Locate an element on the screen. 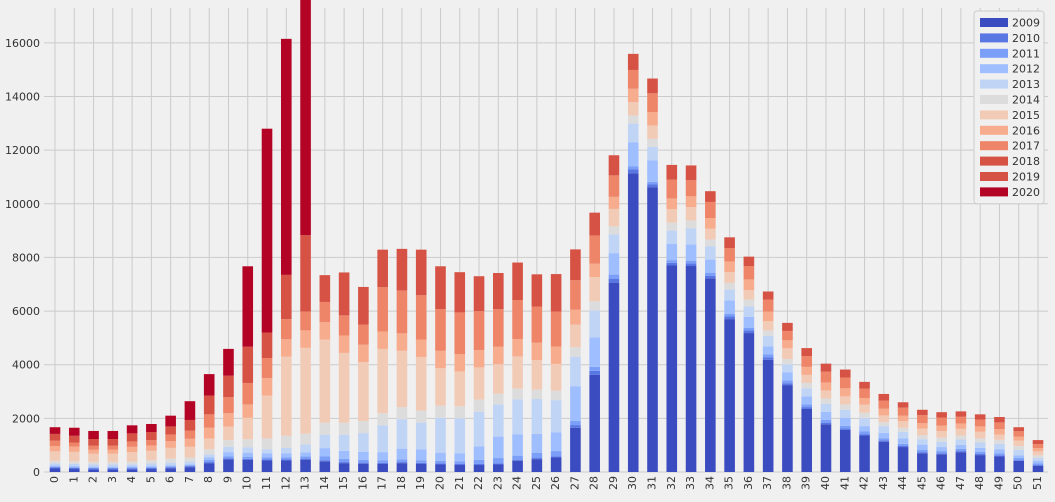  x-tick-label: 30 is located at coordinates (632, 483).